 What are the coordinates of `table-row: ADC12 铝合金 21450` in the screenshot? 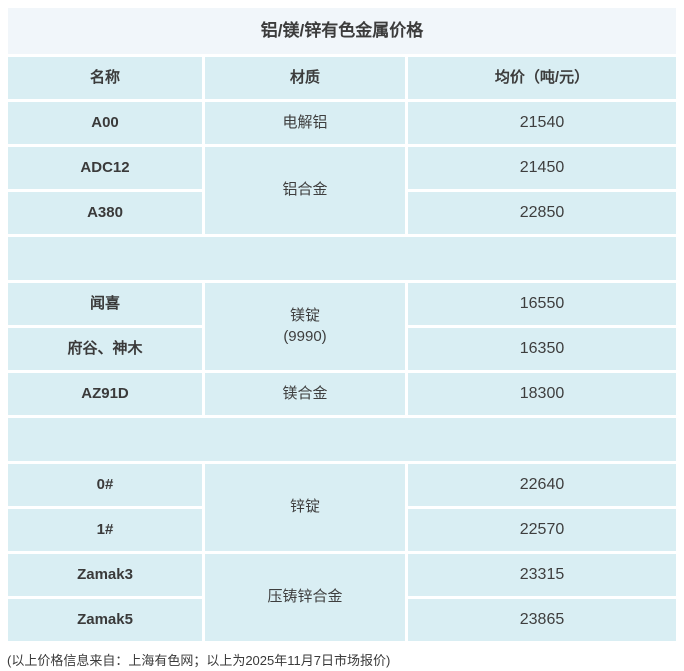 It's located at (342, 190).